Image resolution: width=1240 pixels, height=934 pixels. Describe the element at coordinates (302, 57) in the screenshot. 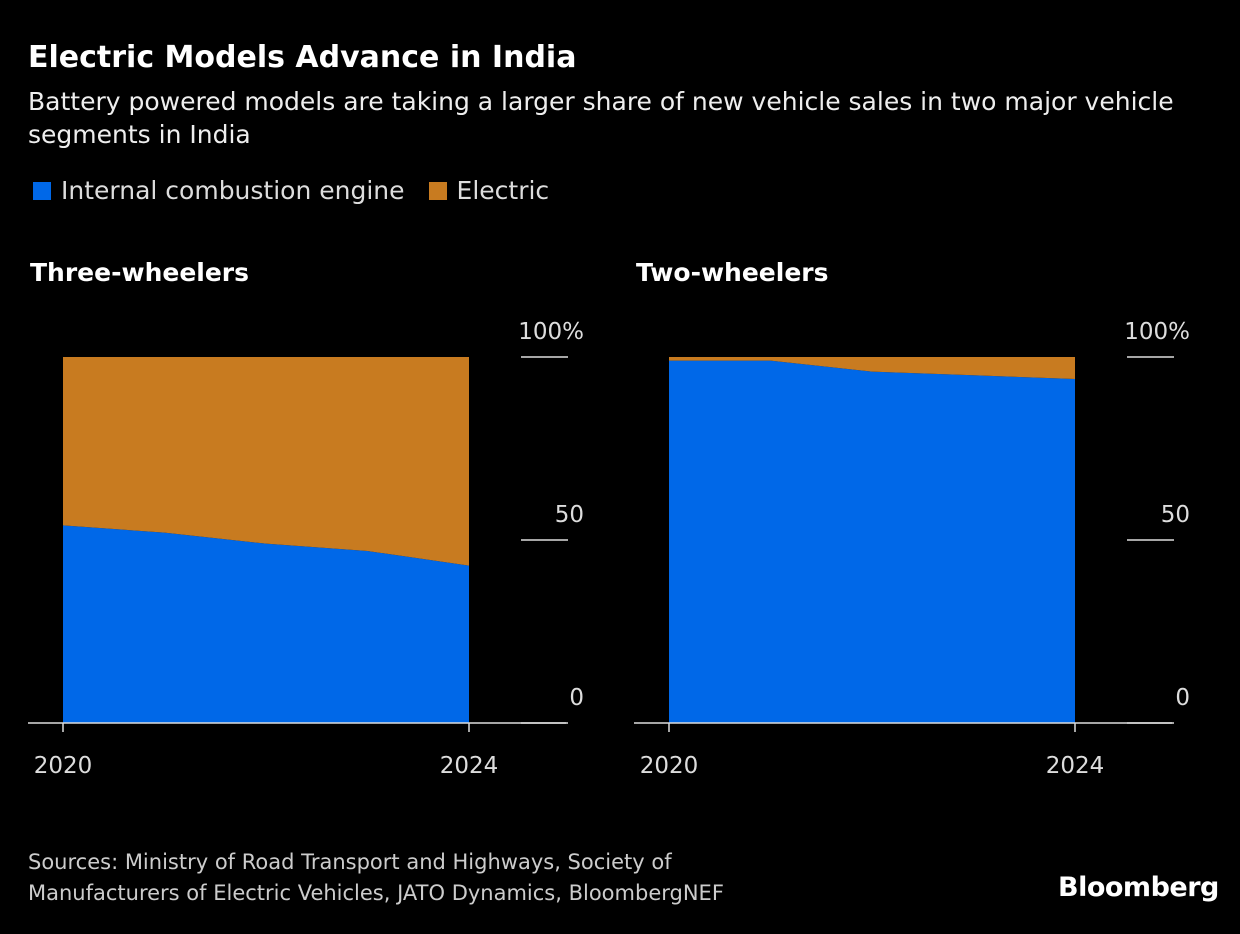

I see `title: Electric Models Advance in India` at that location.